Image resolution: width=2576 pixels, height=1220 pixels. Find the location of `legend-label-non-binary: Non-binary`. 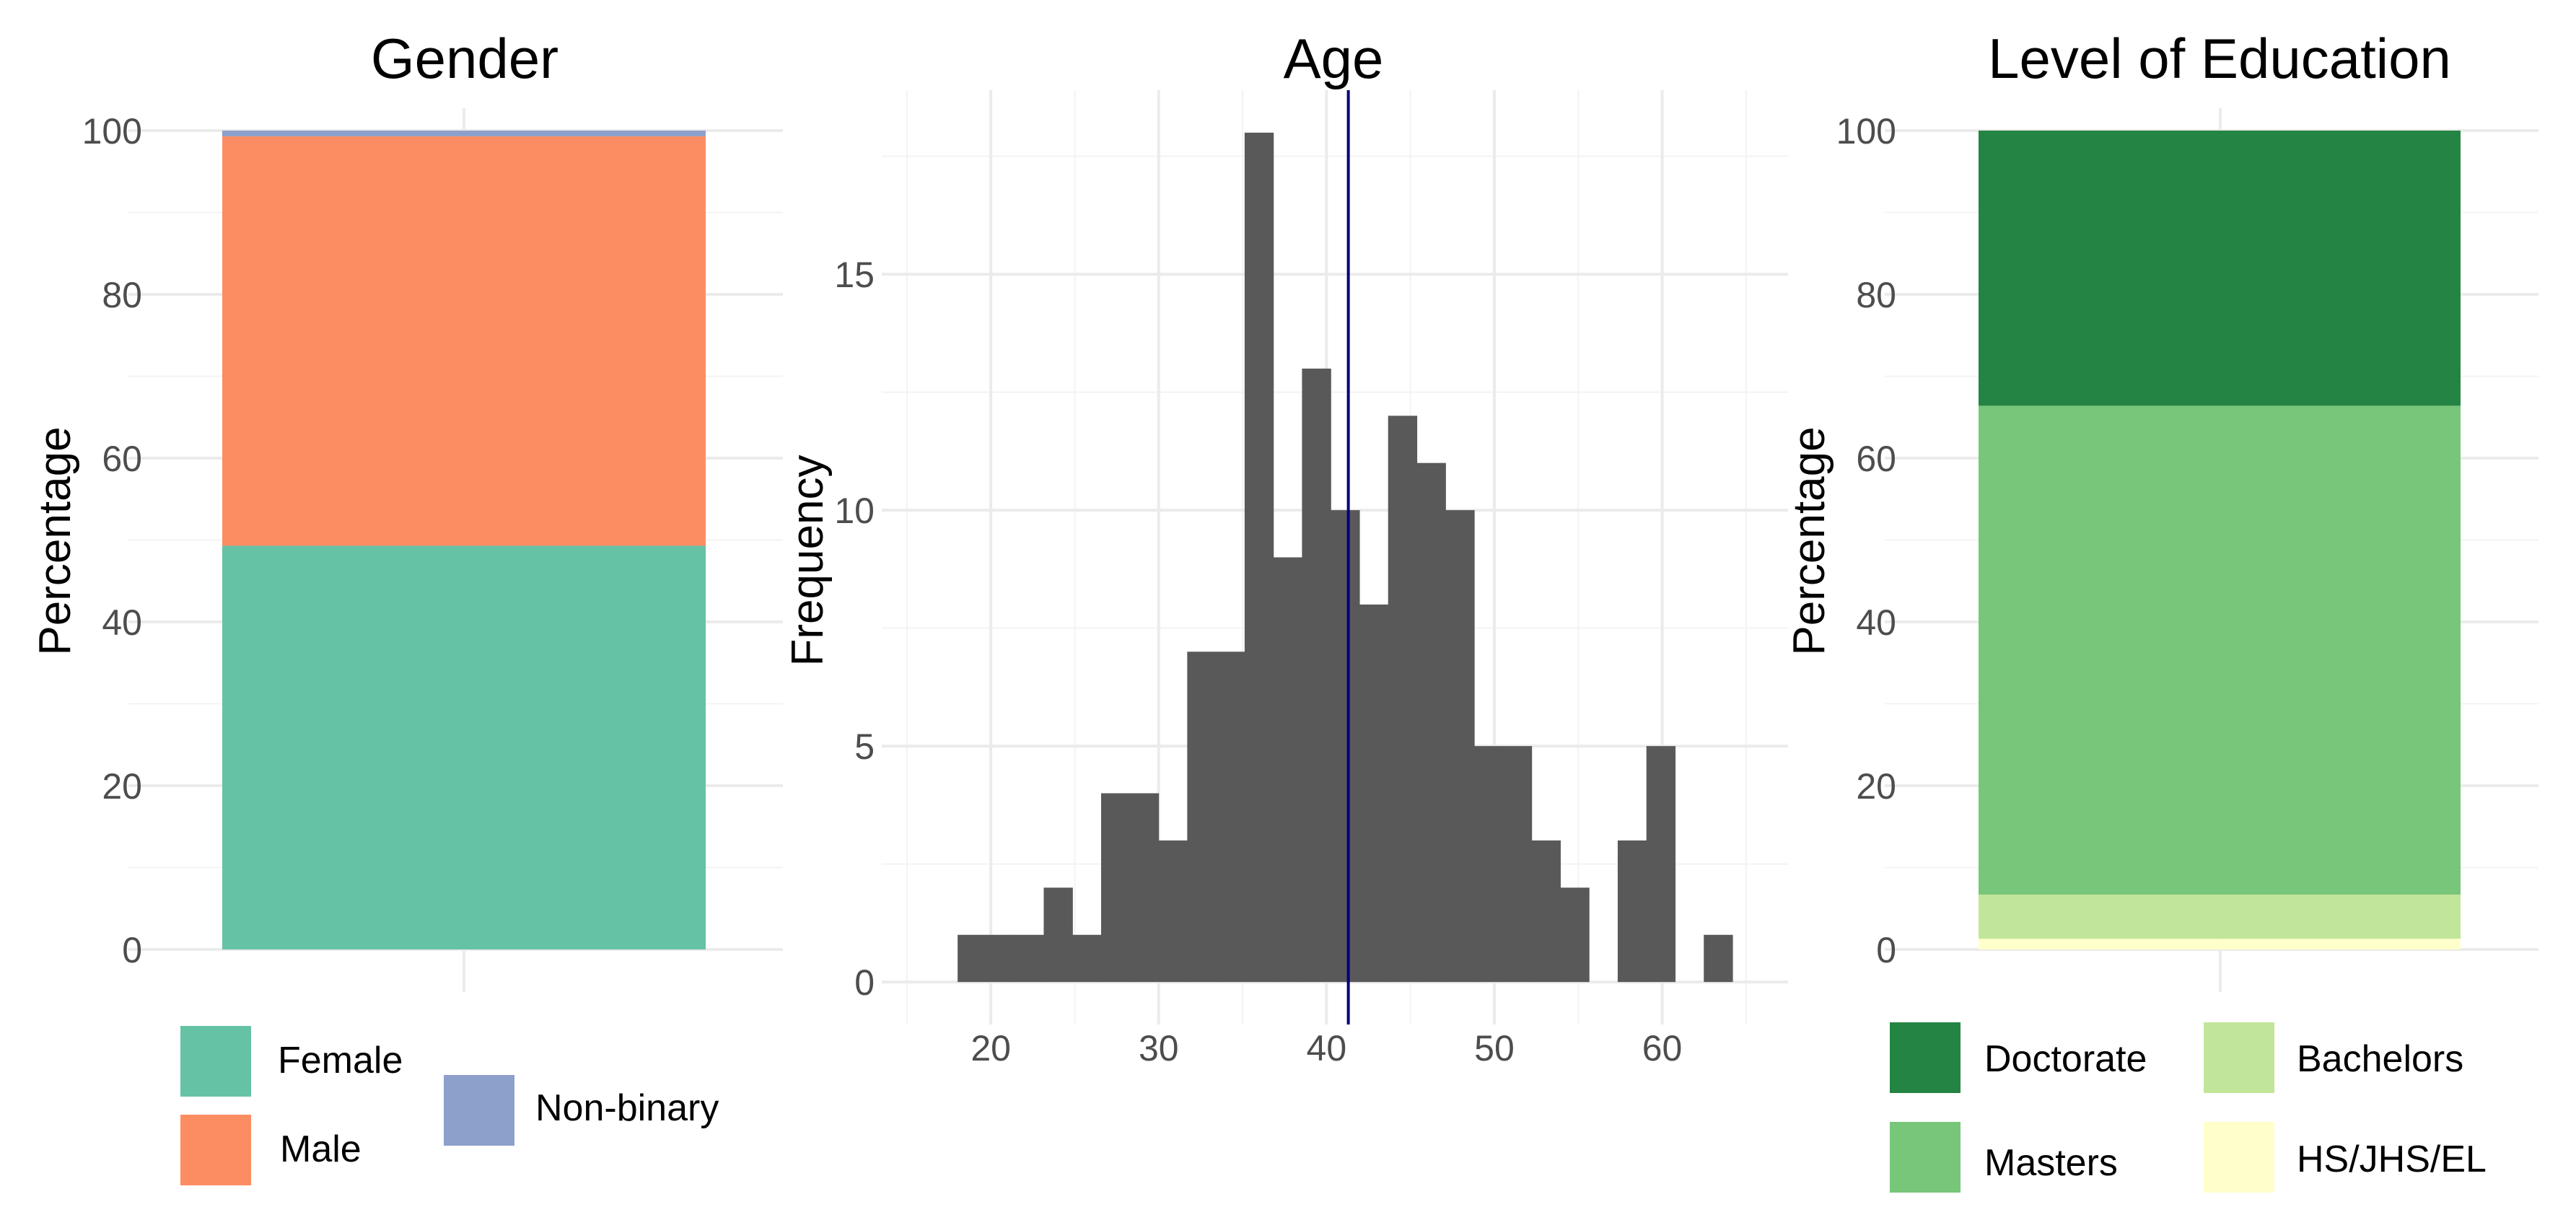

legend-label-non-binary: Non-binary is located at coordinates (627, 1108).